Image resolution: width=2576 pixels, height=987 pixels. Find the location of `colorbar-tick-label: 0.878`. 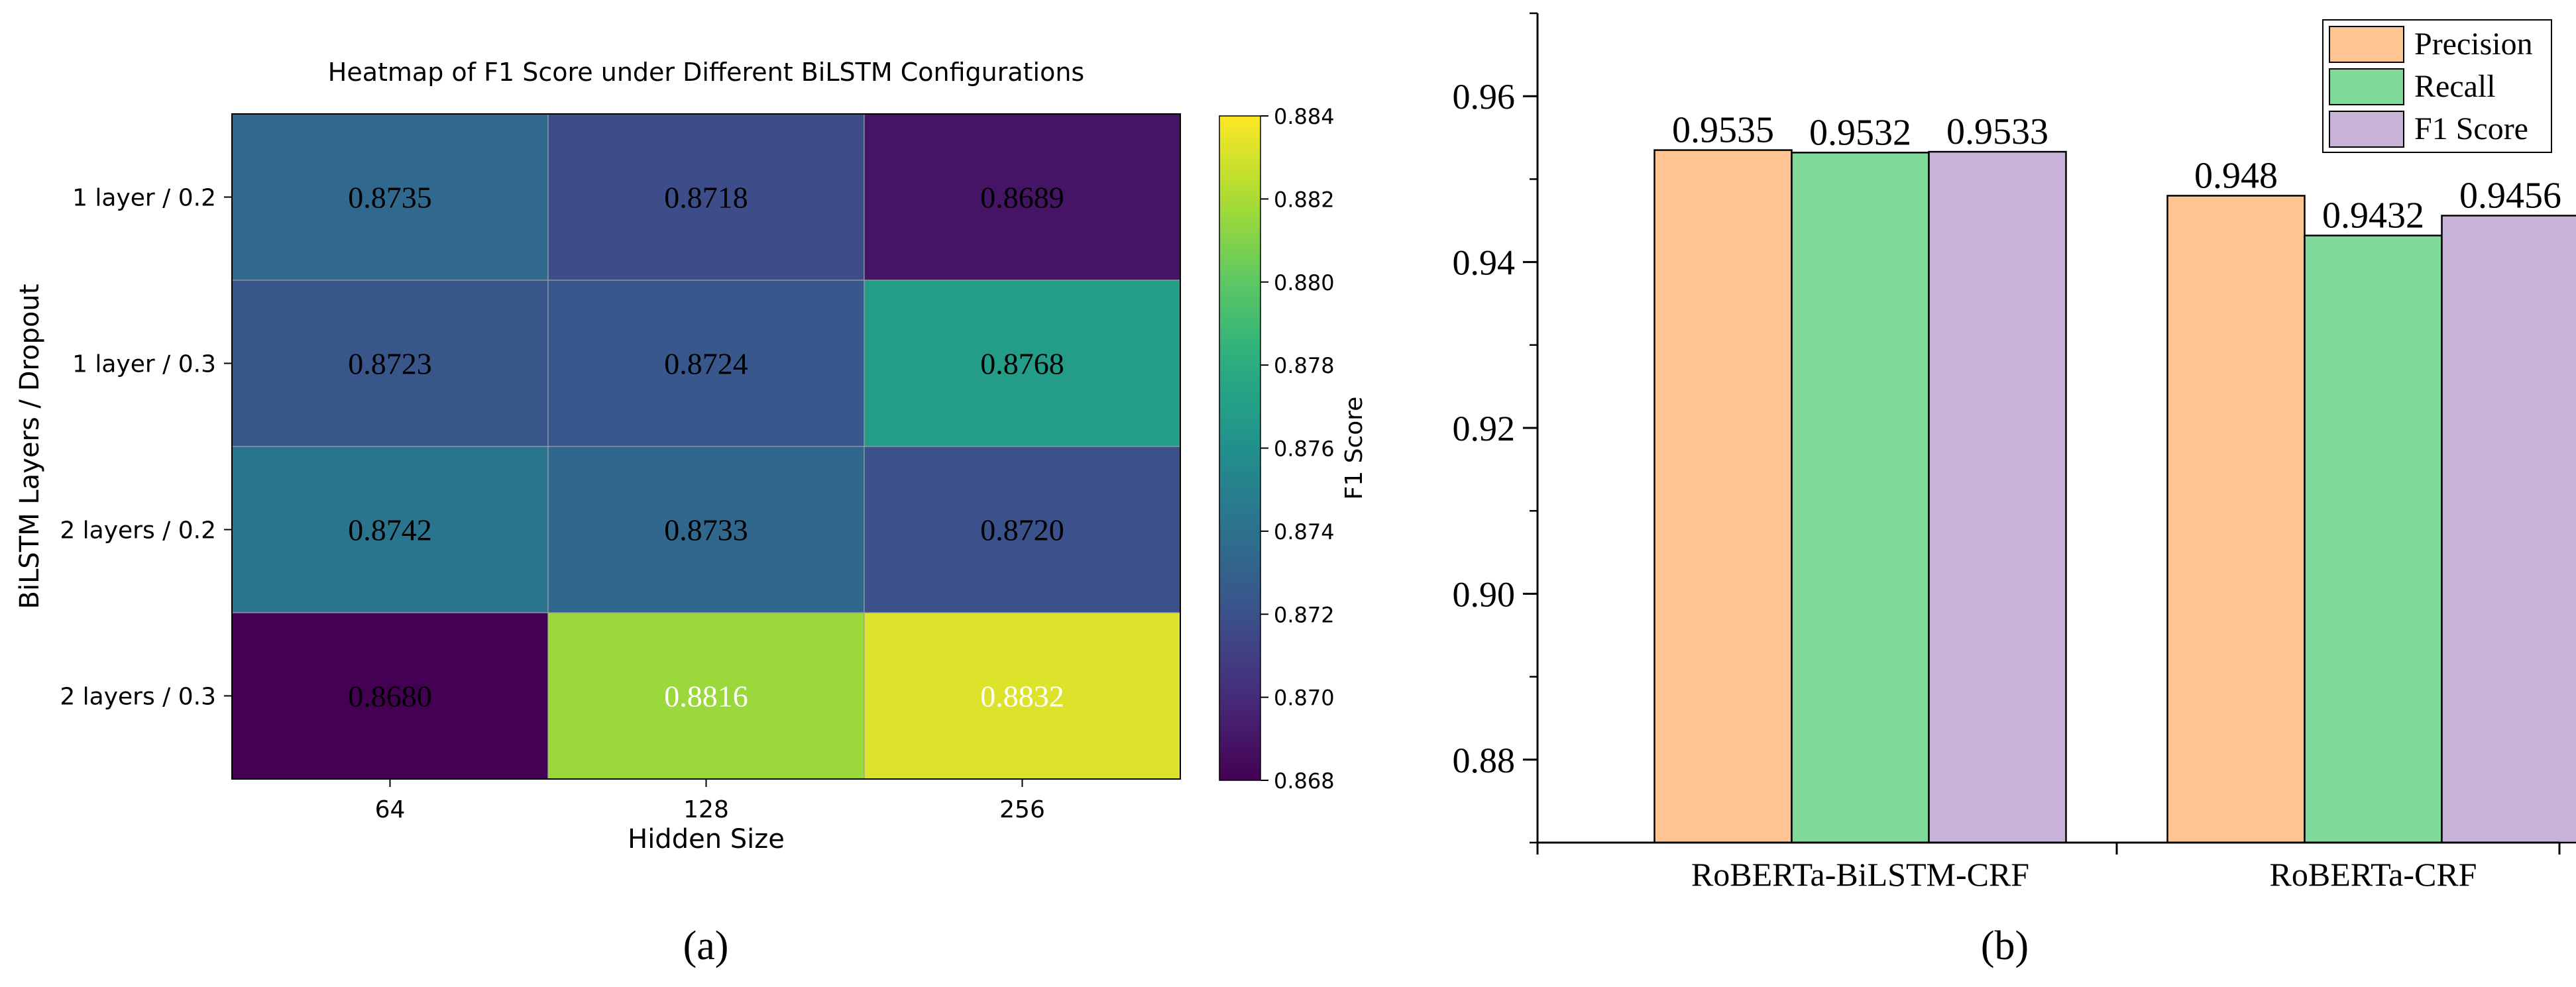

colorbar-tick-label: 0.878 is located at coordinates (1304, 365).